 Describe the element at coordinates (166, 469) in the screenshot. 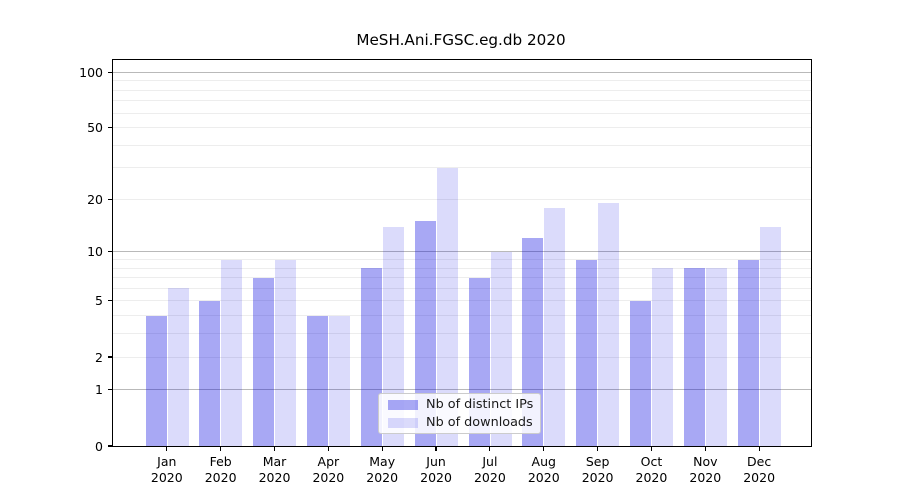

I see `x-tick-label: Jan 2020` at that location.